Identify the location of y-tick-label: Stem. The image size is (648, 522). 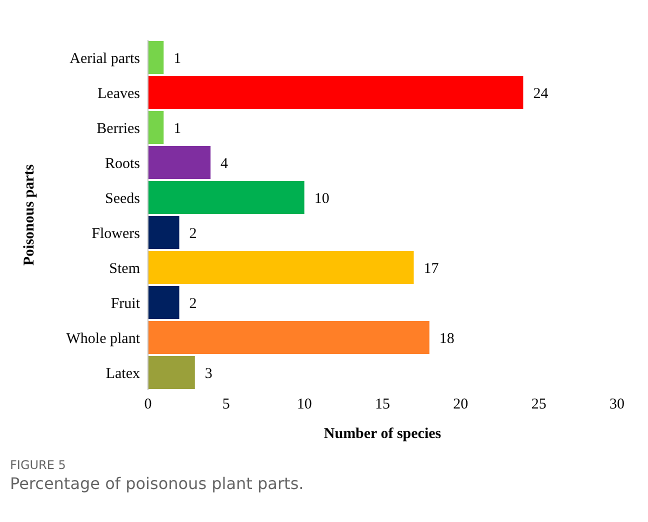
(124, 268).